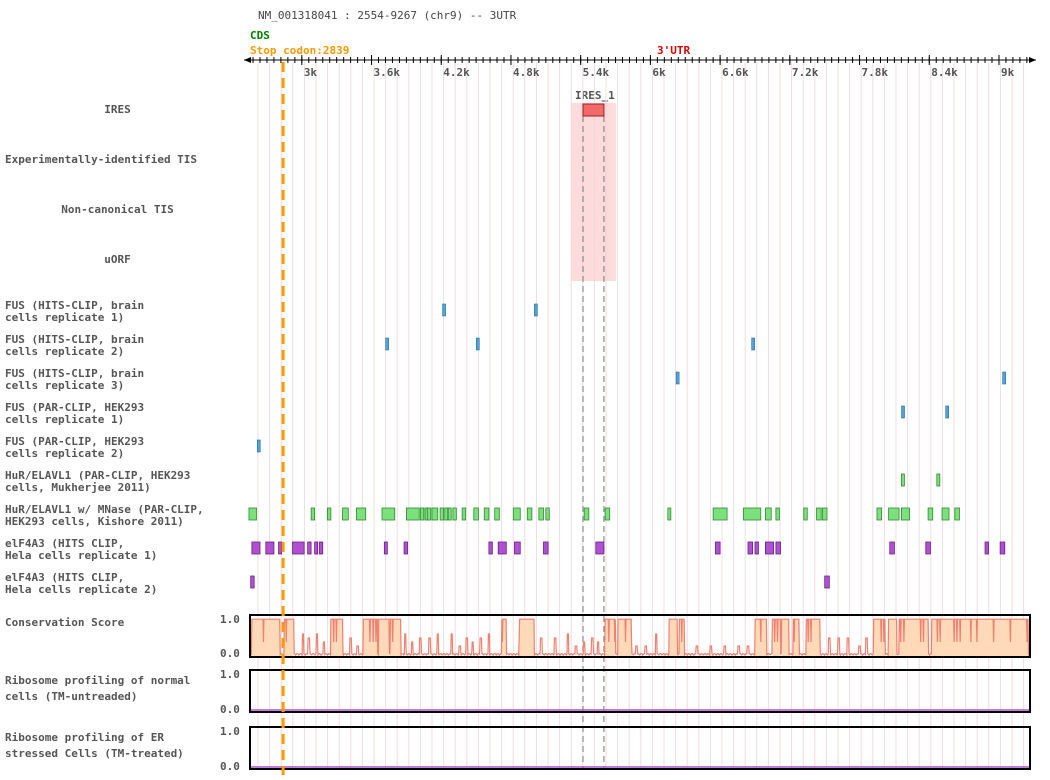  I want to click on axis-arrow-left, so click(247, 60).